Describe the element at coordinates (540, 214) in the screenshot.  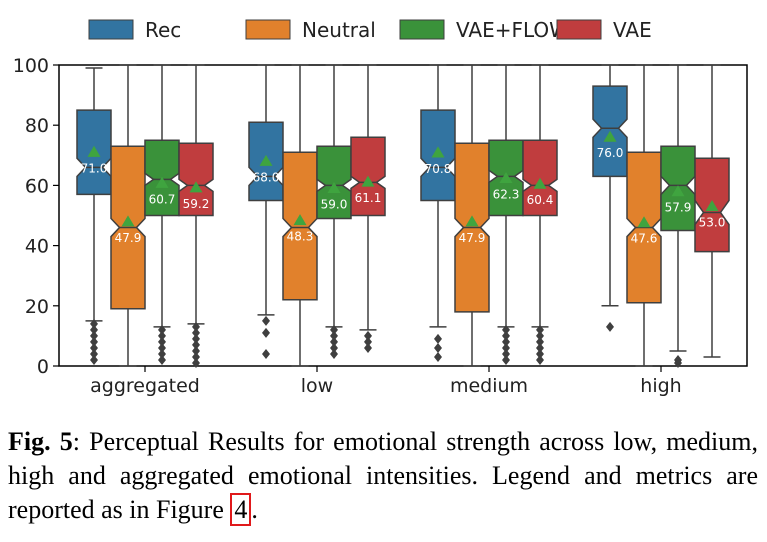
I see `box-vae-medium: 60.4` at that location.